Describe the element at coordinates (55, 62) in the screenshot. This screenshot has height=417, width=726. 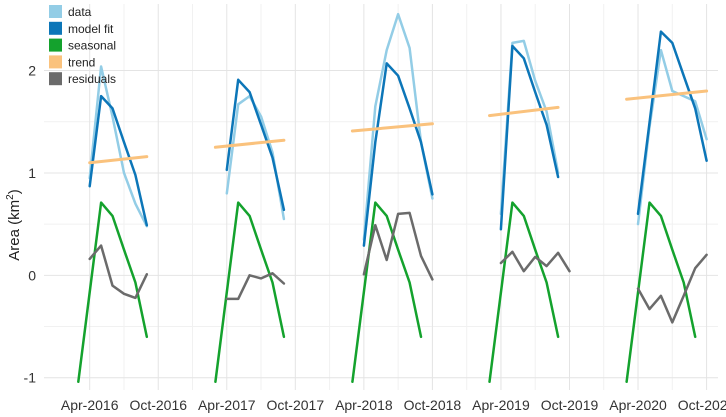
I see `legend-swatch-trend` at that location.